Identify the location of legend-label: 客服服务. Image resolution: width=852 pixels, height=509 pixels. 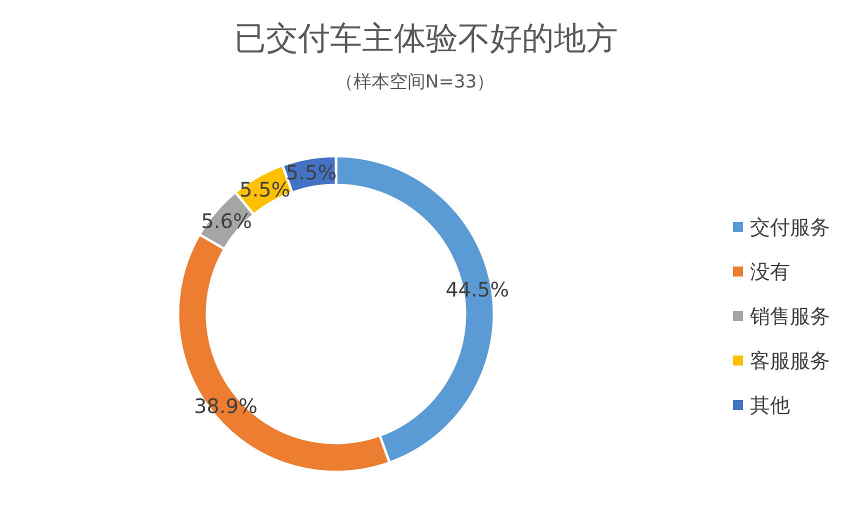
(790, 360).